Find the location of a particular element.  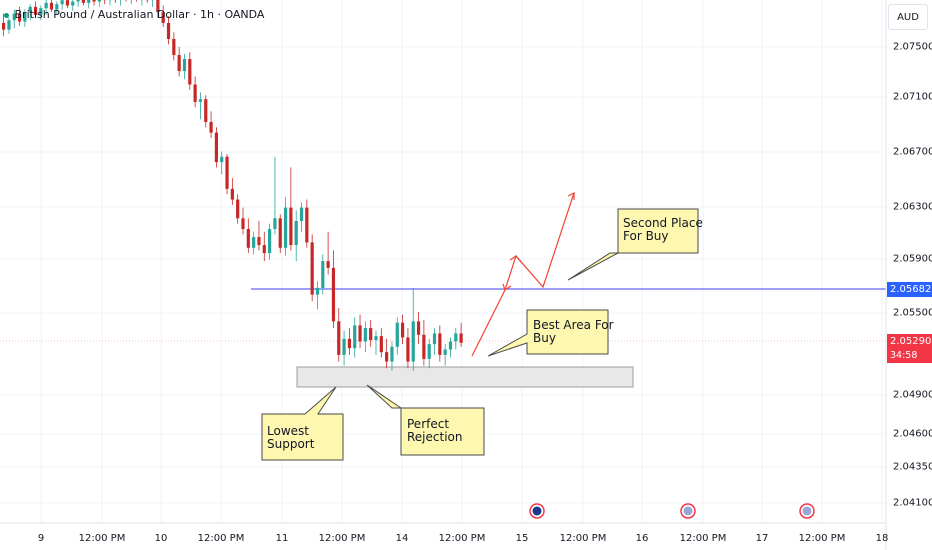

callout-second-place is located at coordinates (633, 244).